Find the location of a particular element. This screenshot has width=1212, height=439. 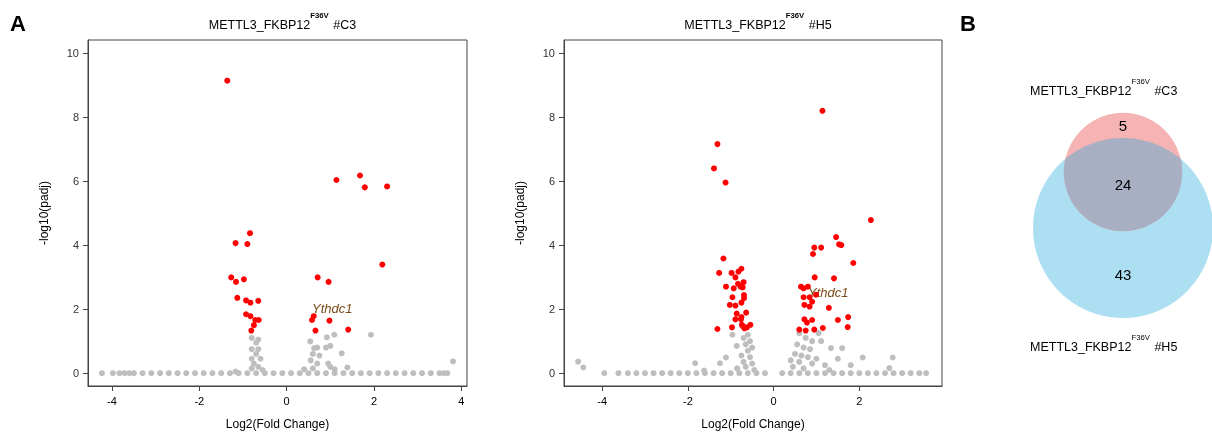

data-label: 5 is located at coordinates (1123, 125).